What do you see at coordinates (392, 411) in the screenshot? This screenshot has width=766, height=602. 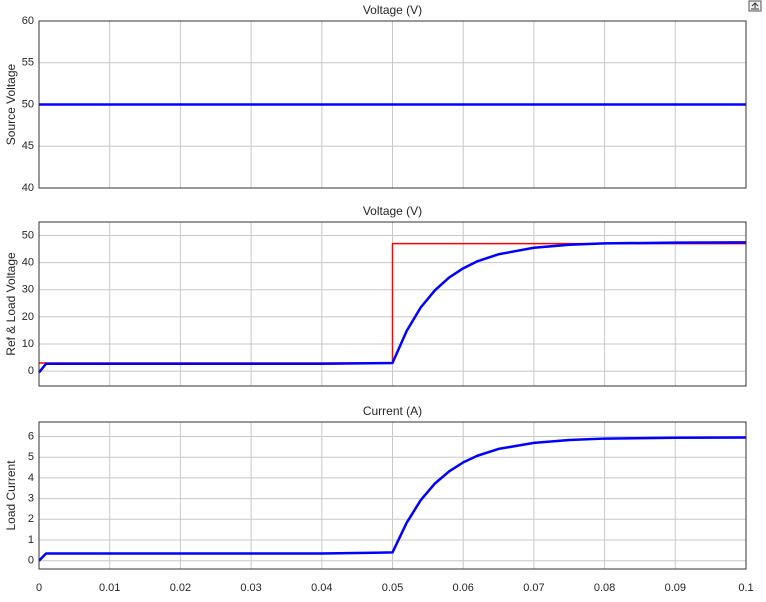 I see `chart-title: Current (A)` at bounding box center [392, 411].